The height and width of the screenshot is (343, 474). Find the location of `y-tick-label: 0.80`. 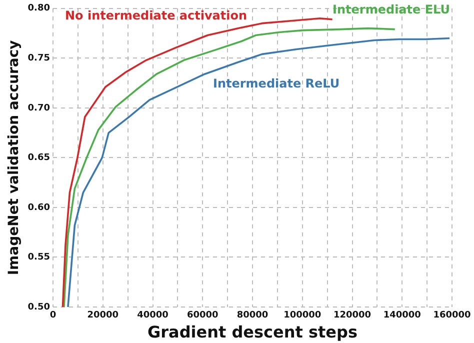

y-tick-label: 0.80 is located at coordinates (39, 9).